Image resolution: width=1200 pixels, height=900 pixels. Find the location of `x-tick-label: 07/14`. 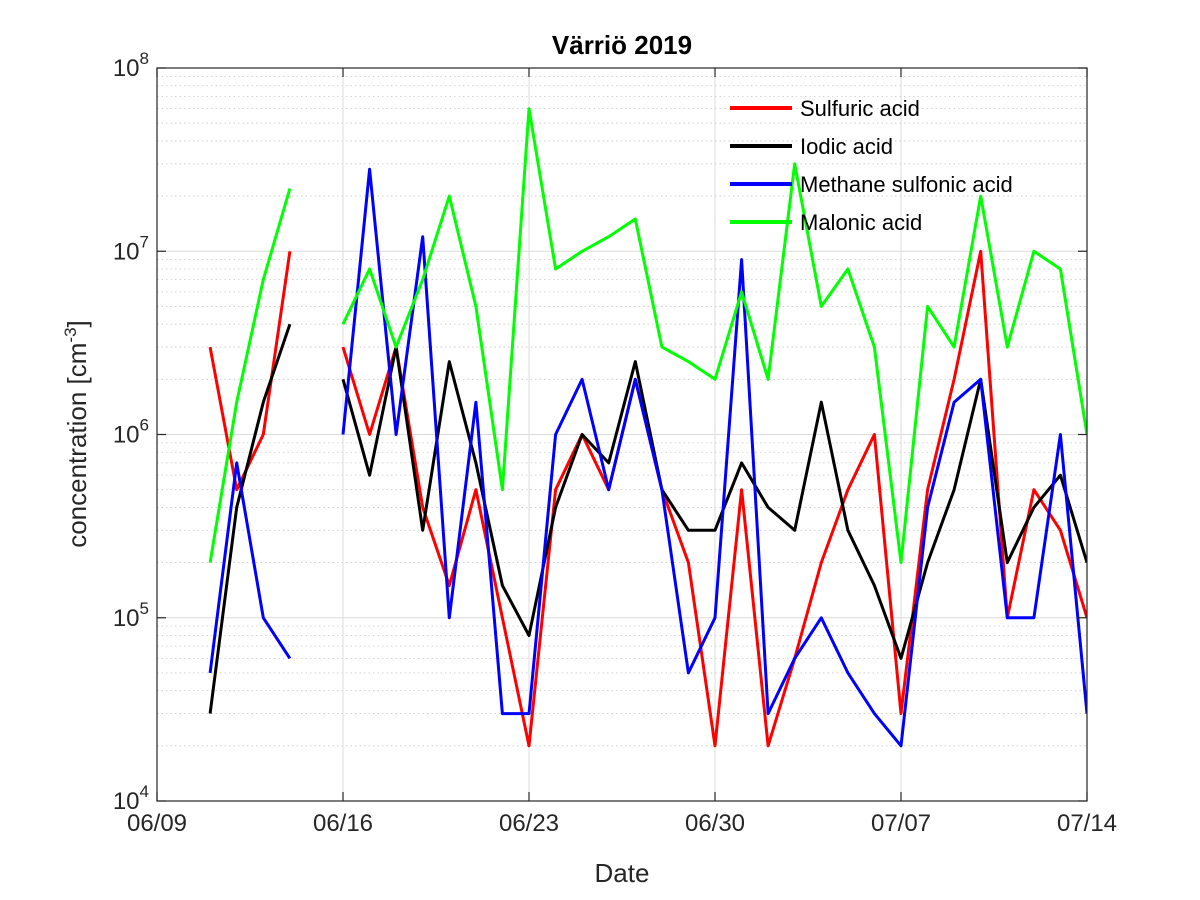

x-tick-label: 07/14 is located at coordinates (1087, 823).